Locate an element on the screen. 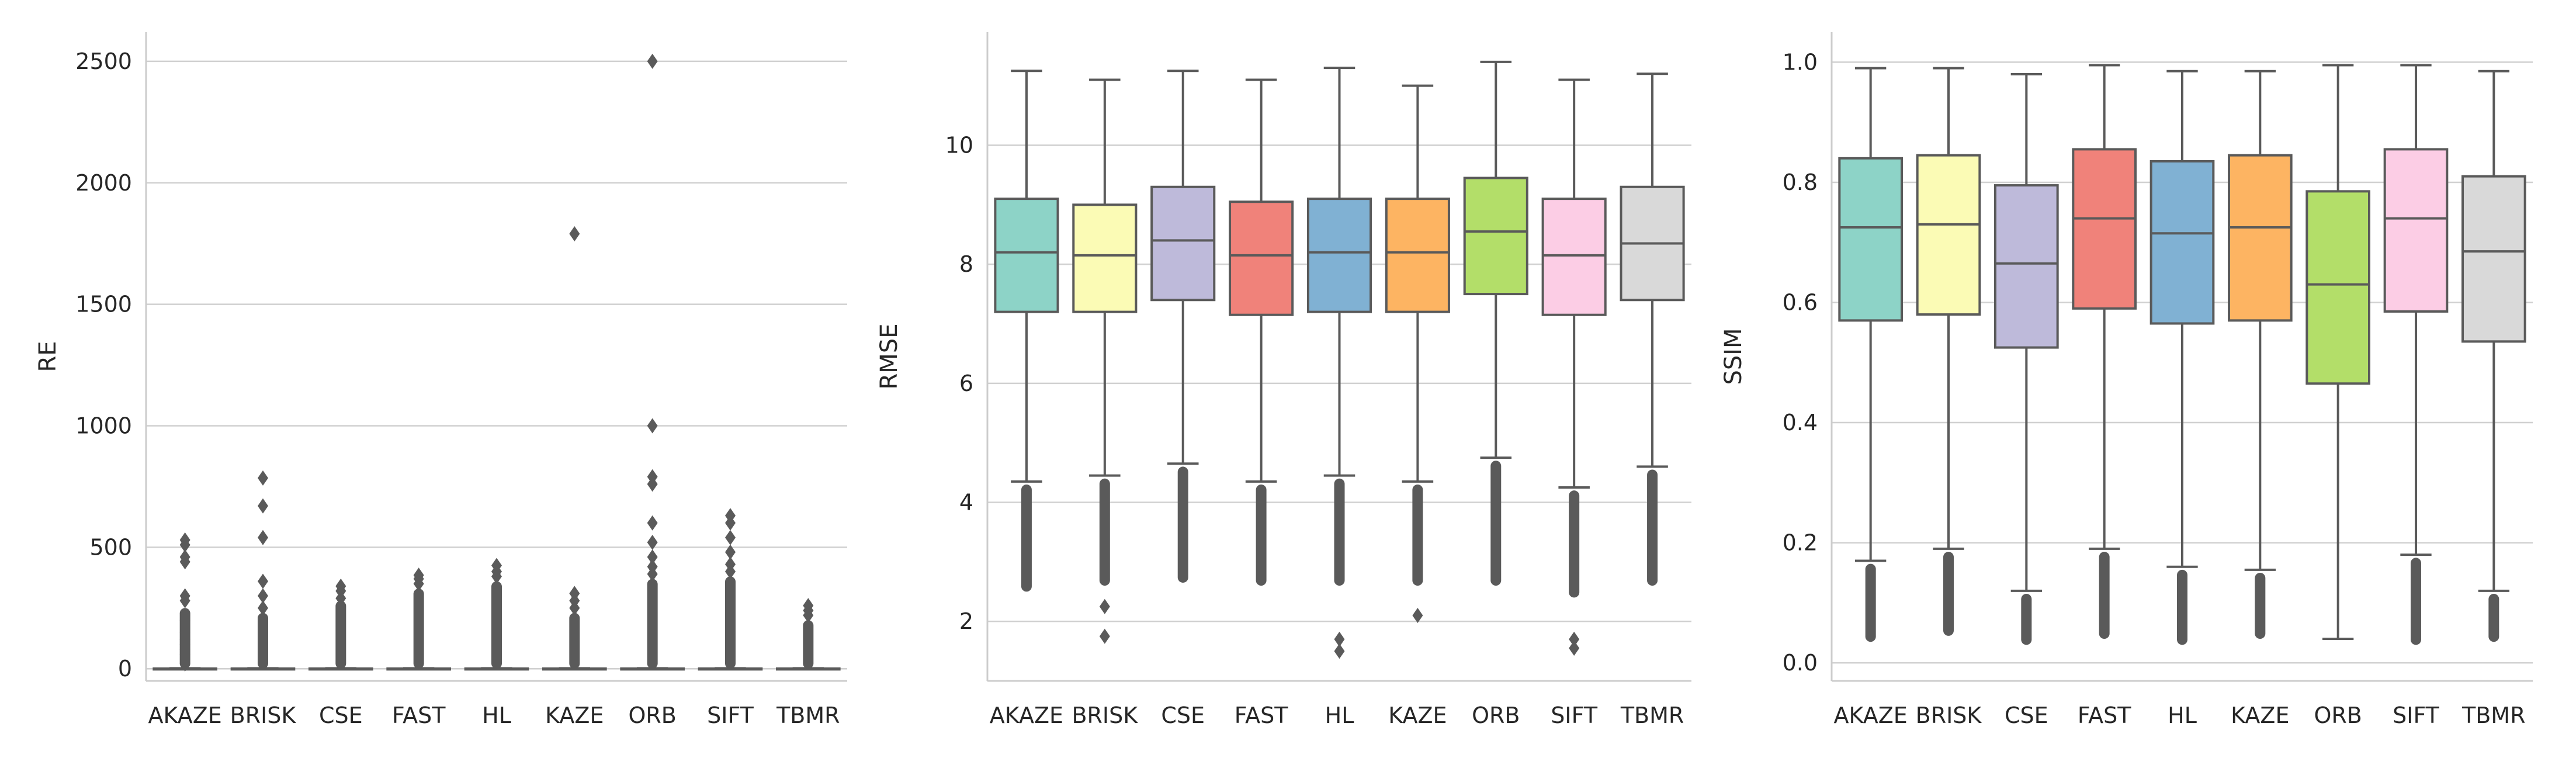 The height and width of the screenshot is (768, 2576). y-tick-label: 0.0 is located at coordinates (1800, 663).